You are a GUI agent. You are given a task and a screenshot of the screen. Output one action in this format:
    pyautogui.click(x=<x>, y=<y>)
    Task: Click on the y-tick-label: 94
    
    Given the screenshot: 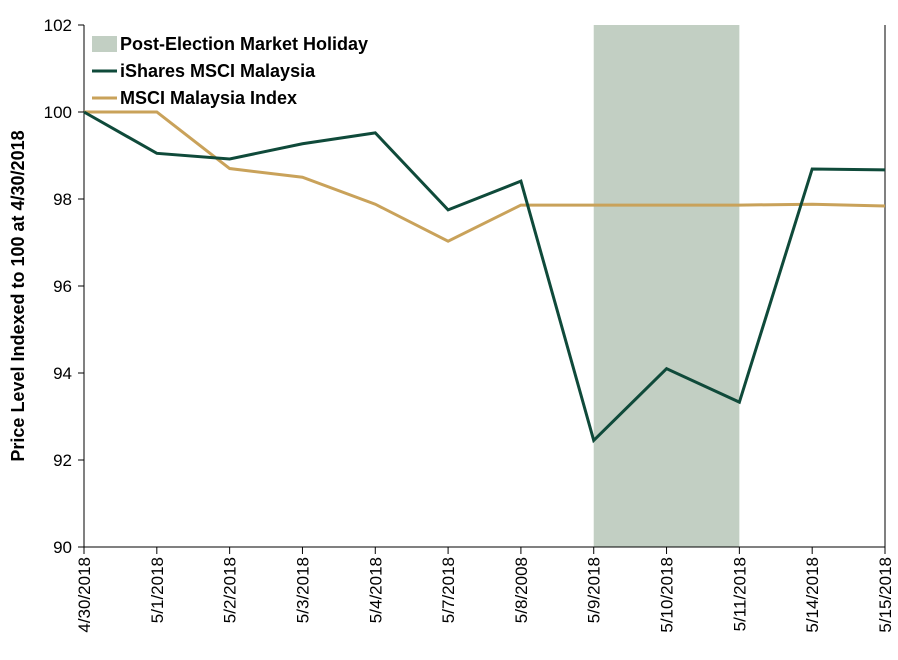 What is the action you would take?
    pyautogui.click(x=62, y=373)
    